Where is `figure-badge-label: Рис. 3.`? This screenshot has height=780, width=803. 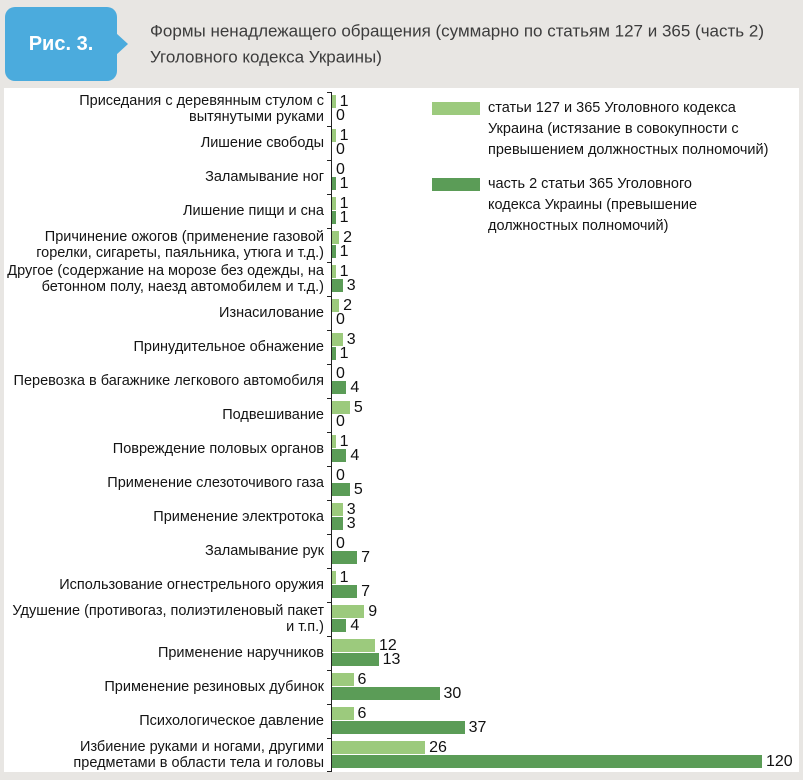
figure-badge-label: Рис. 3. is located at coordinates (61, 43).